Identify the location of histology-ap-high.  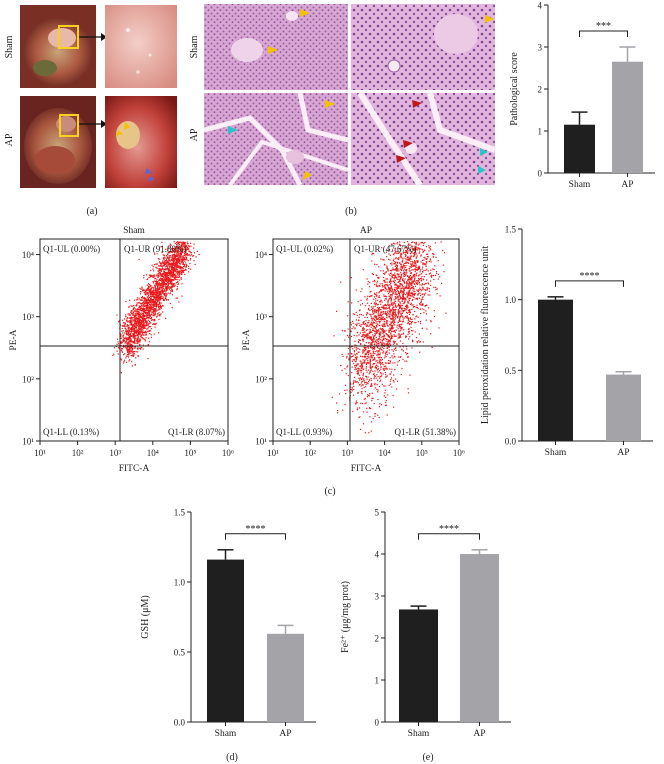
(424, 139).